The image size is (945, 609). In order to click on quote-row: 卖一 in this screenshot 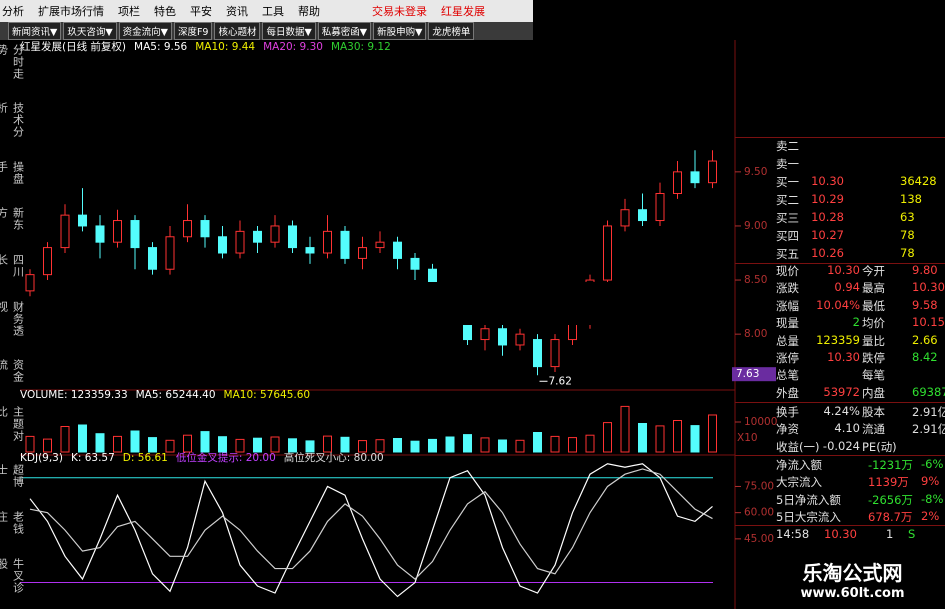, I will do `click(860, 164)`.